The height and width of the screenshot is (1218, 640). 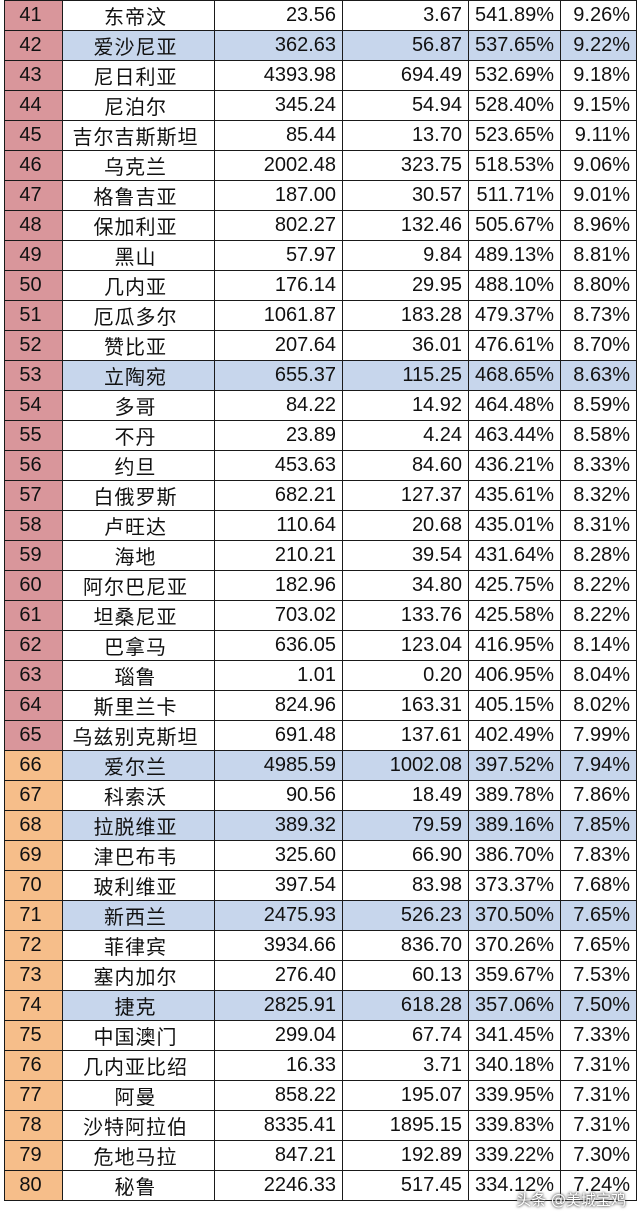 I want to click on rank-cell: 78, so click(x=33, y=1125).